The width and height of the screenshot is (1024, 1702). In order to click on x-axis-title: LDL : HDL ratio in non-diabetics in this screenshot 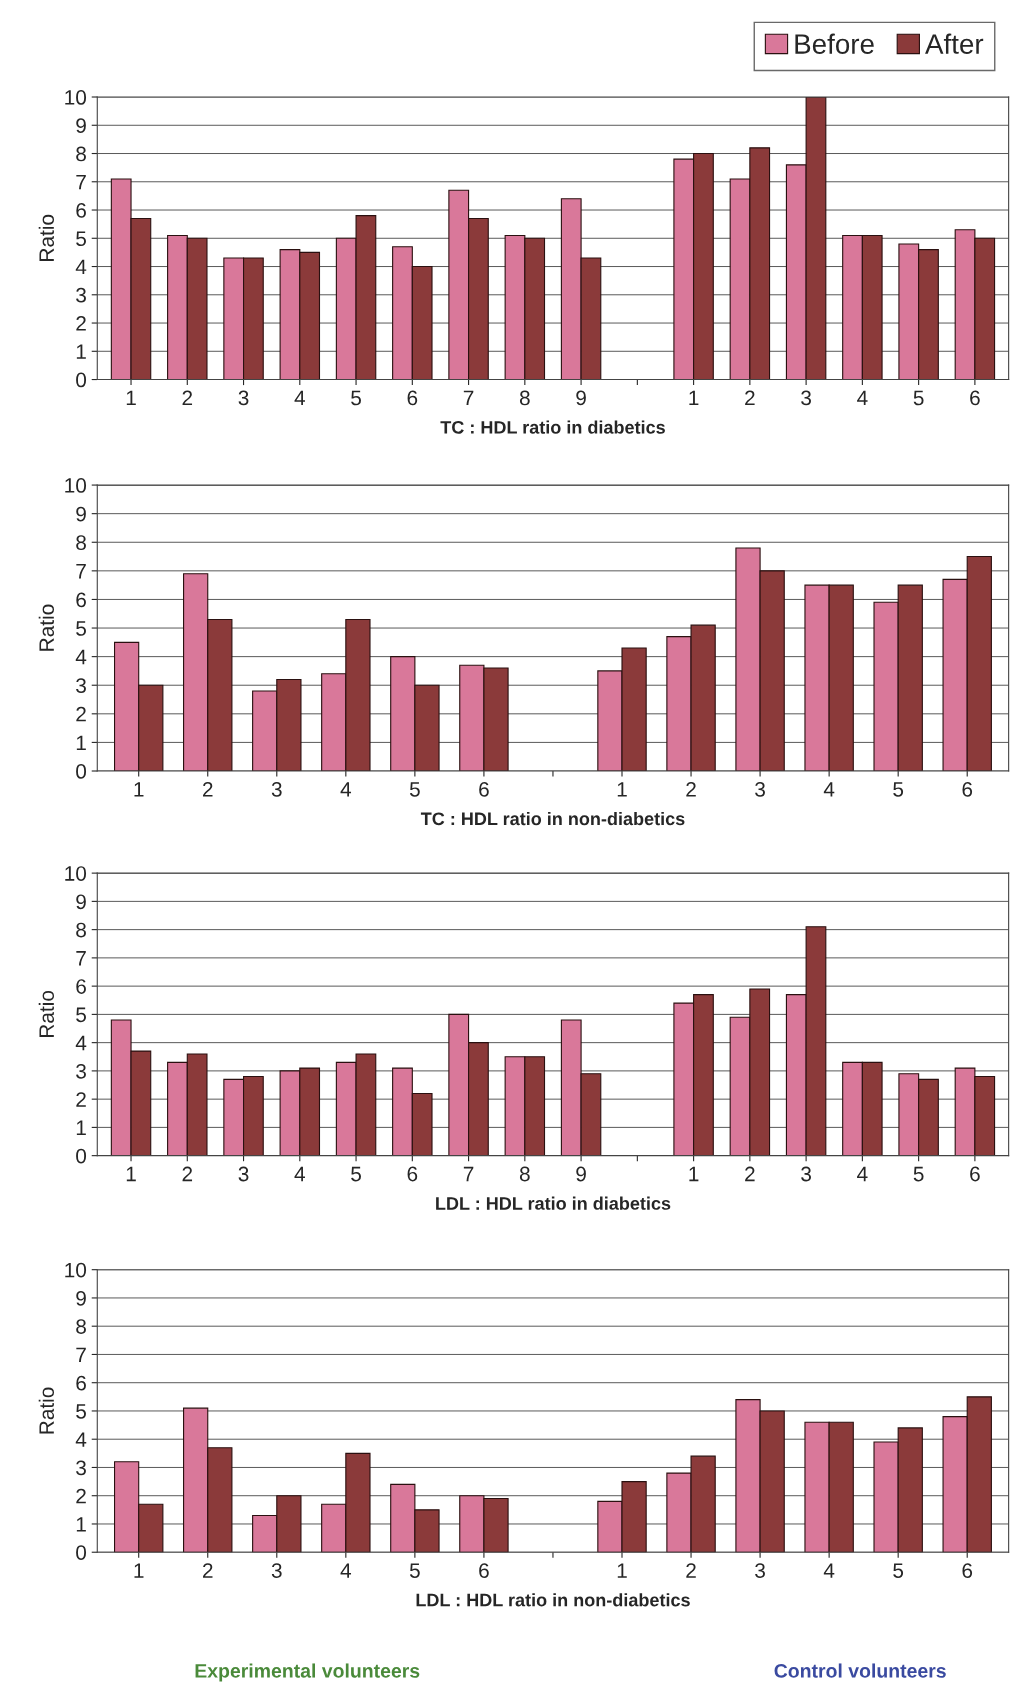, I will do `click(553, 1600)`.